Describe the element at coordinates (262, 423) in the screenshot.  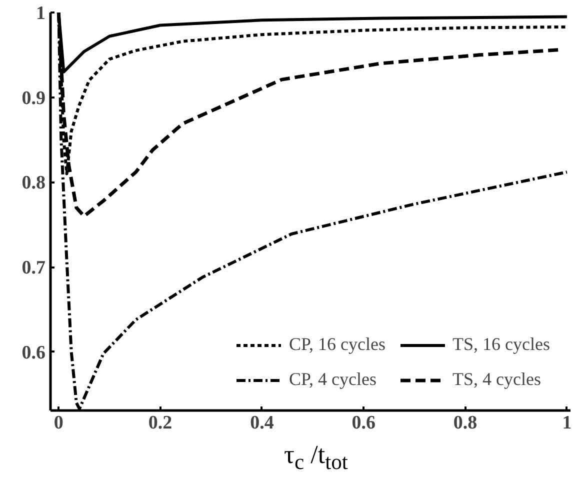
I see `x-tick-label: 0.4` at that location.